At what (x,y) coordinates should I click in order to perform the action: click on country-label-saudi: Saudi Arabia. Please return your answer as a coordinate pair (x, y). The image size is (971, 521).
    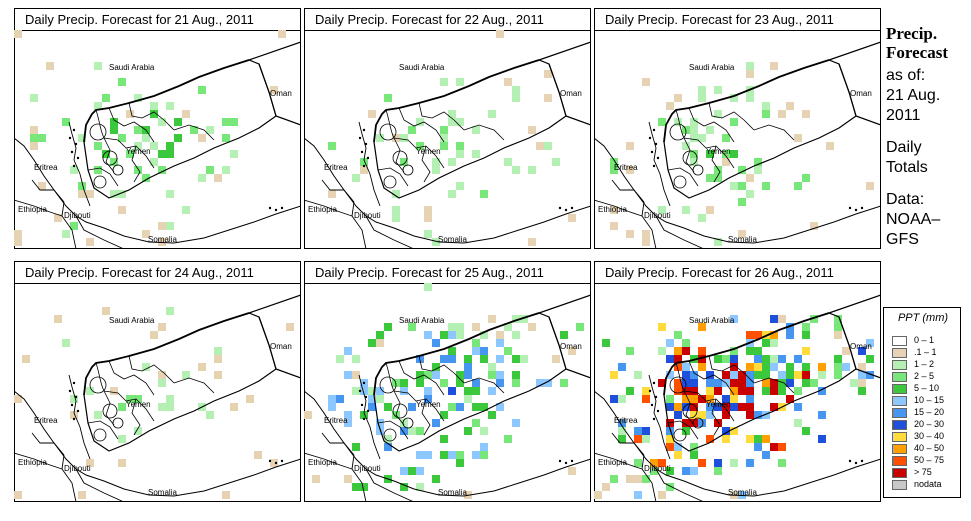
    Looking at the image, I should click on (422, 67).